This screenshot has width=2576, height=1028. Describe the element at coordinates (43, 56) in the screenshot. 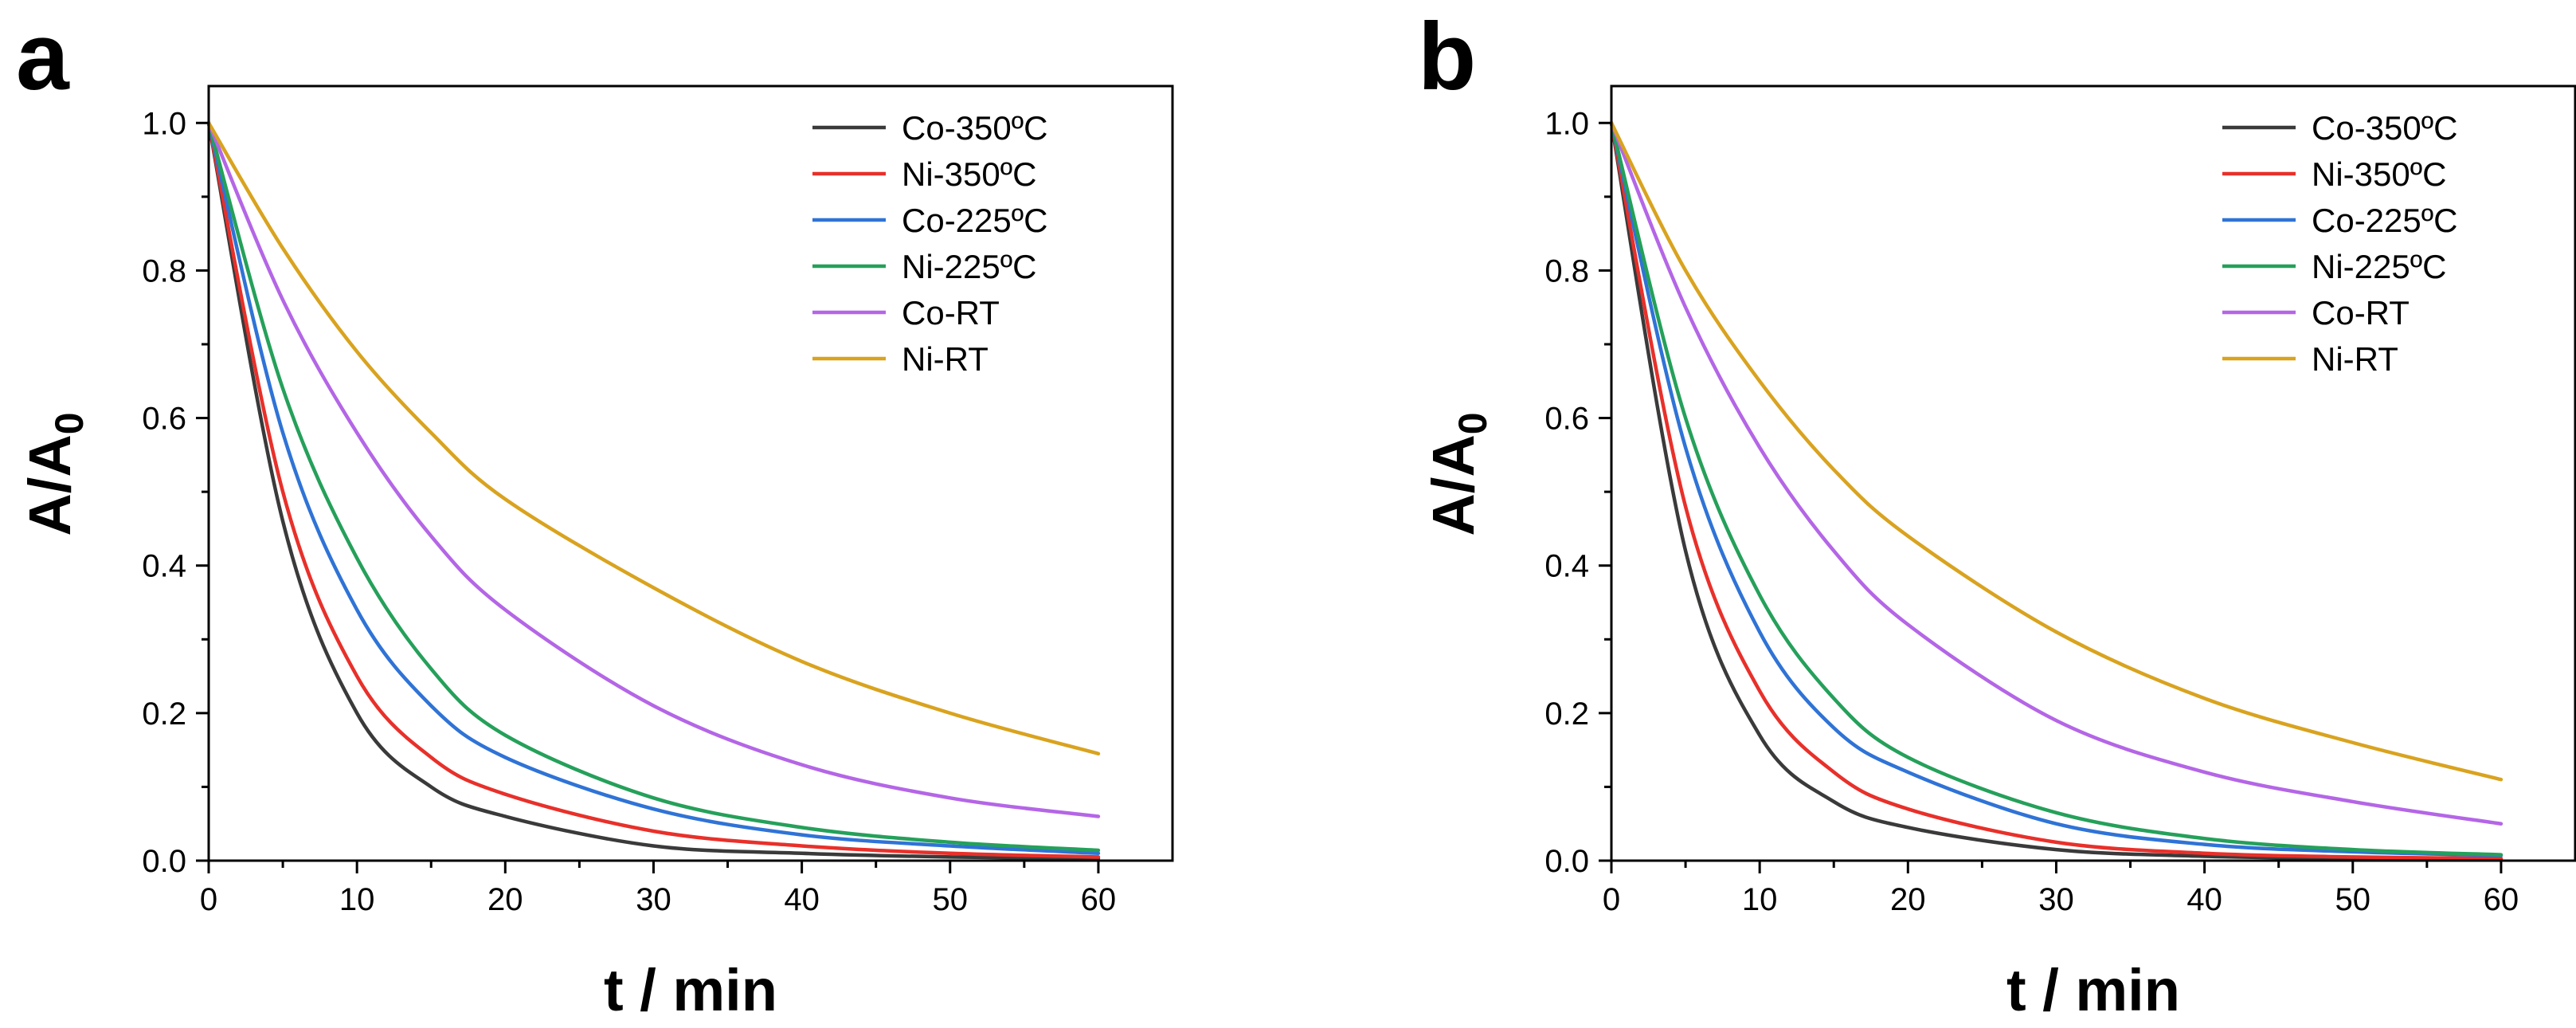

I see `panel-letter-a: a` at that location.